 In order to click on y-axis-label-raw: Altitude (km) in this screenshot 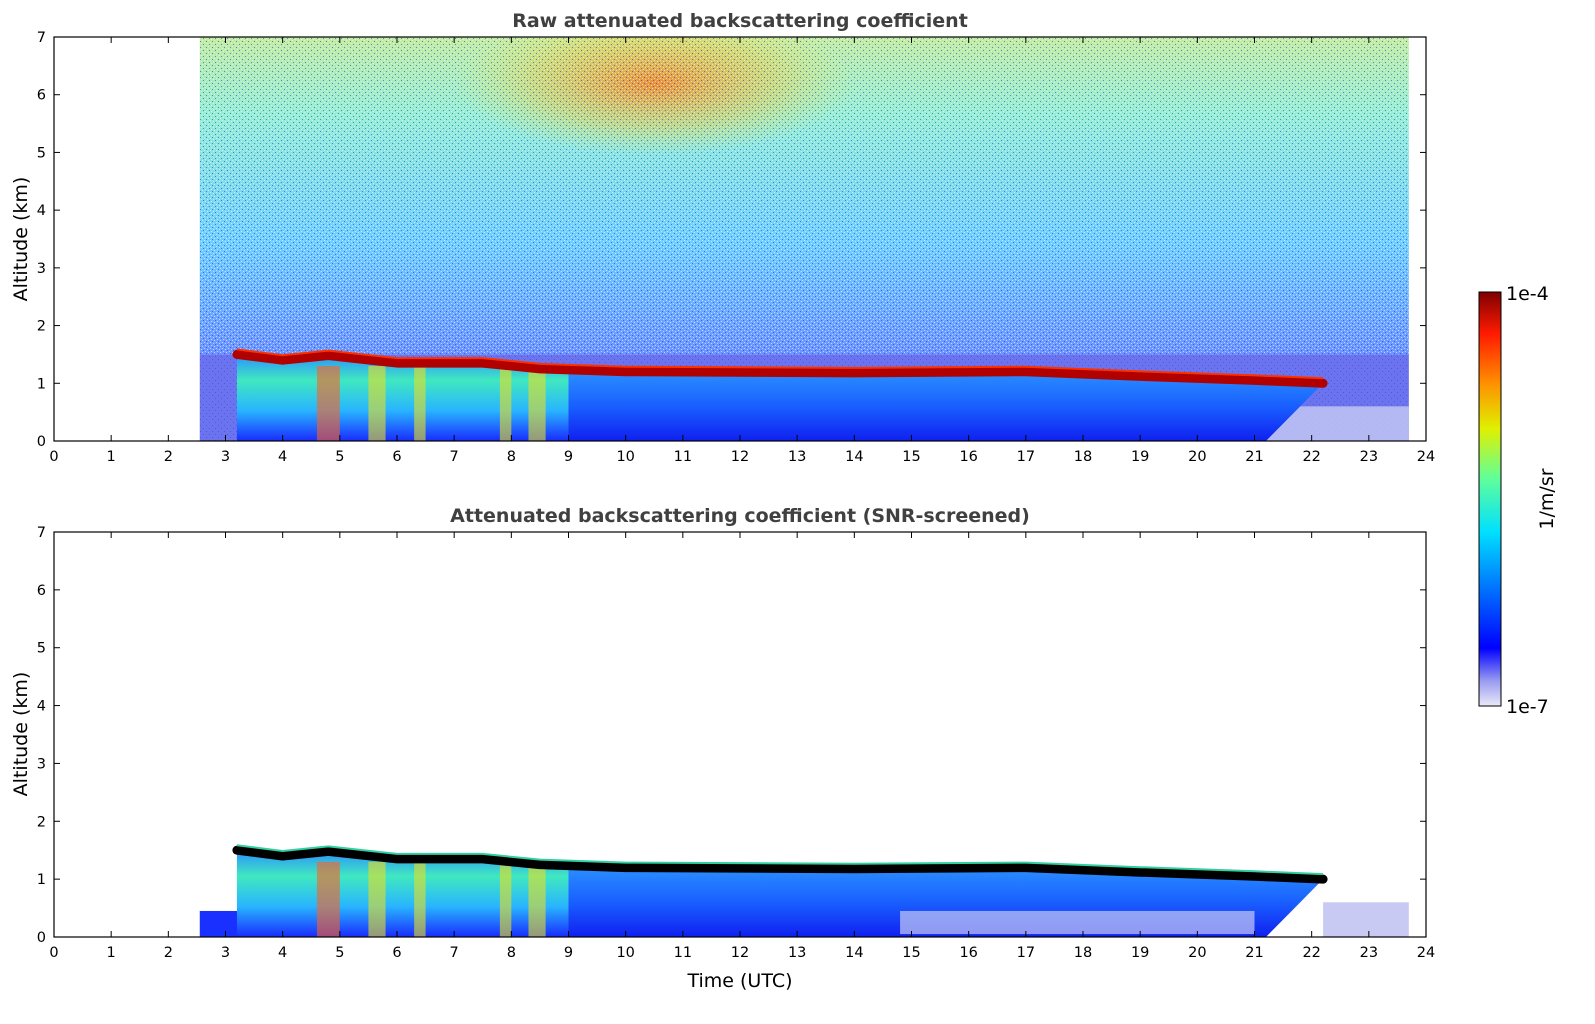, I will do `click(21, 239)`.